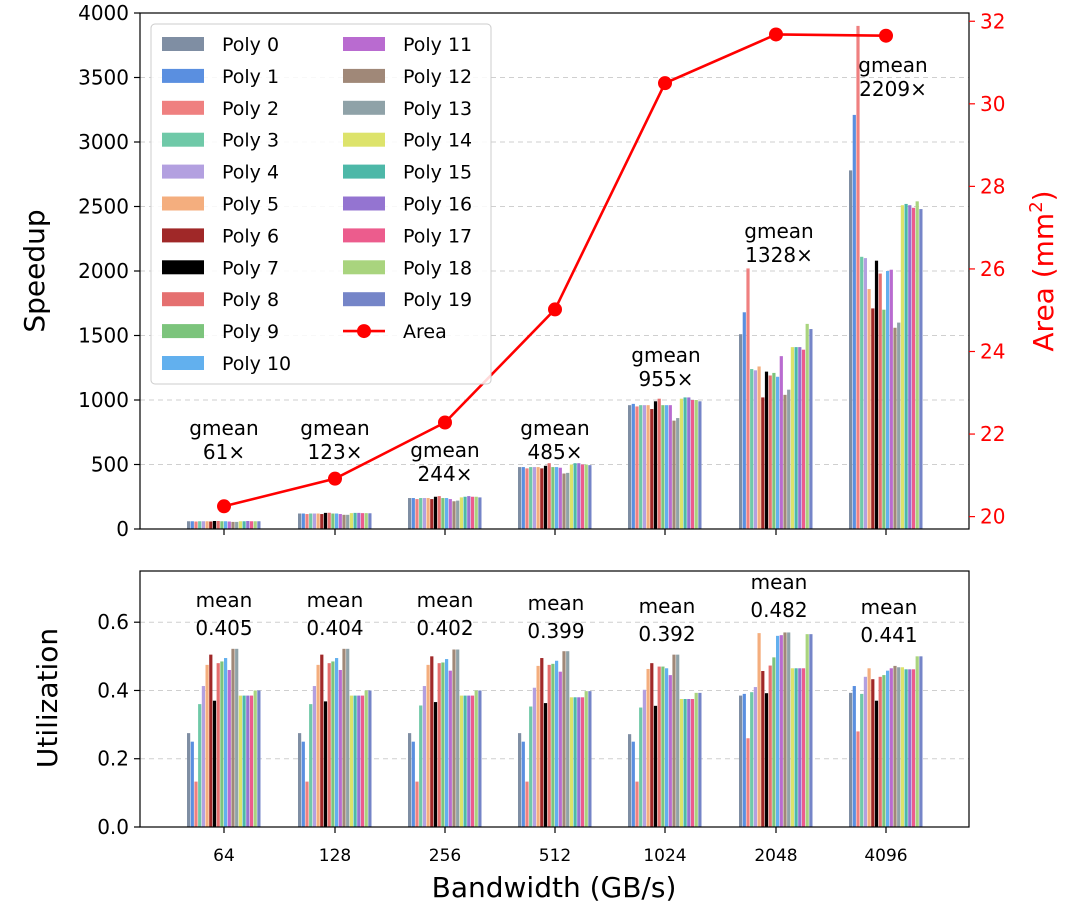 The image size is (1076, 922). I want to click on utilization-y-tick-label: 0.2, so click(113, 759).